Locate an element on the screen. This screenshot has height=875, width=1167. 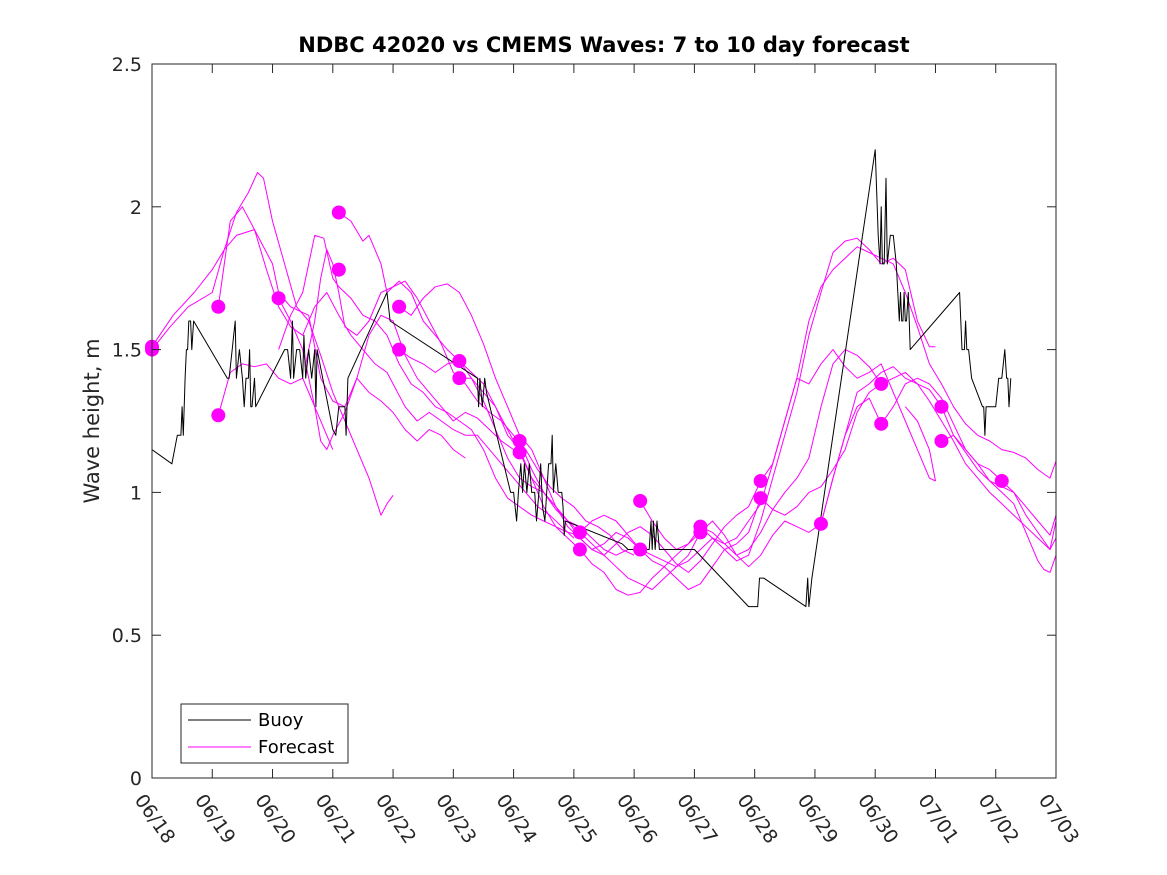
legend-box is located at coordinates (264, 733).